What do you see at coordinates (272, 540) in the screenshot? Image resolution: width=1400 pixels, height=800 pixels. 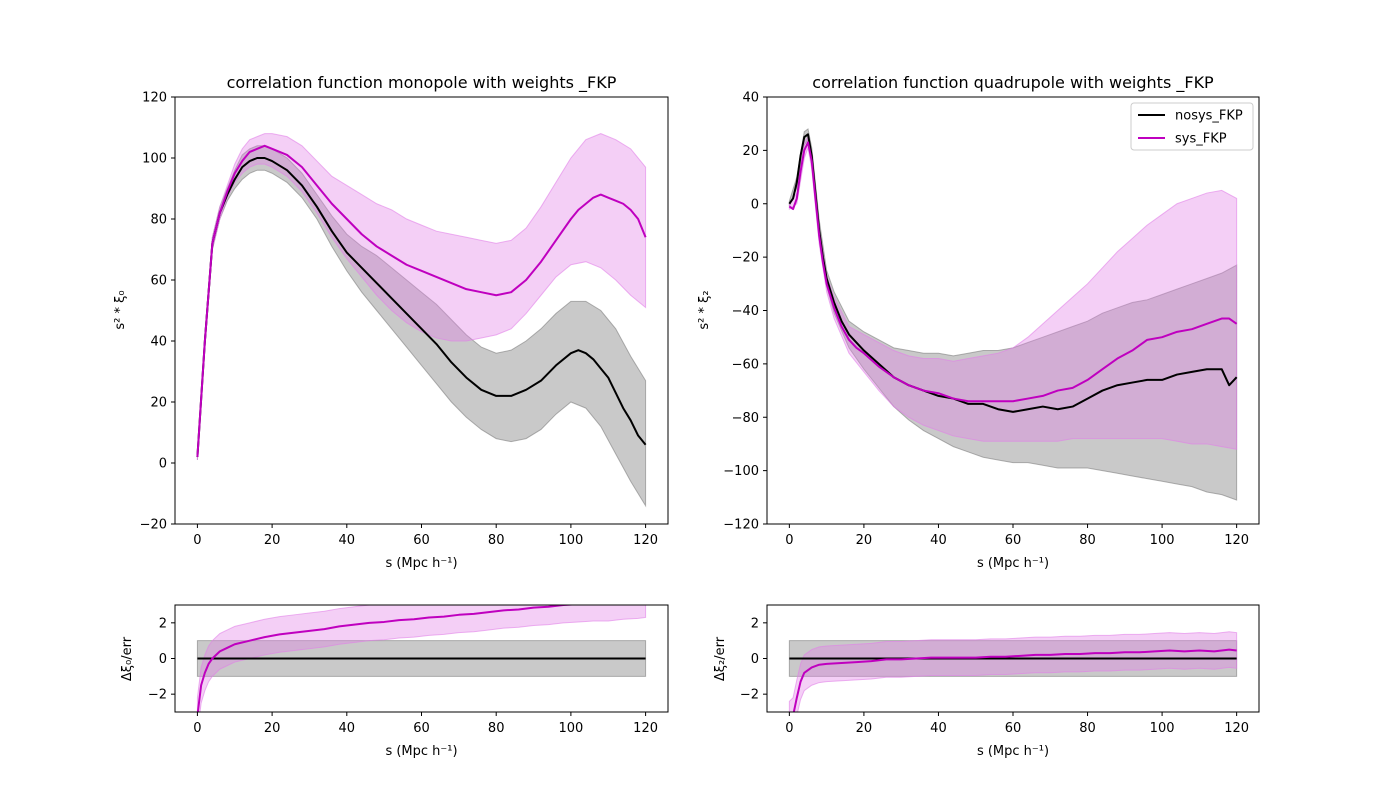 I see `monopole-xtick-label: 20` at bounding box center [272, 540].